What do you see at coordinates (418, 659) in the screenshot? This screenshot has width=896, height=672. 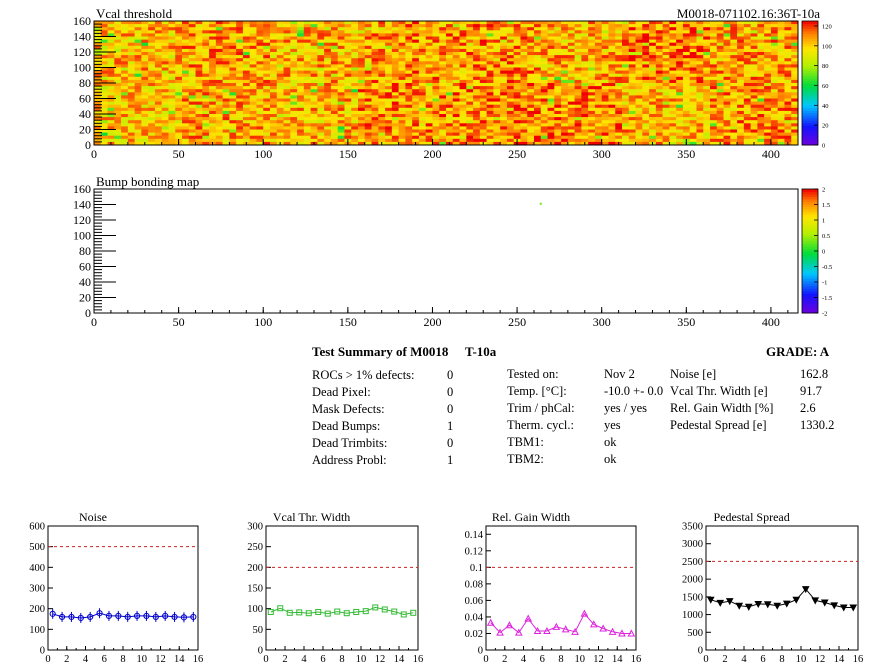 I see `x-tick-label: 16` at bounding box center [418, 659].